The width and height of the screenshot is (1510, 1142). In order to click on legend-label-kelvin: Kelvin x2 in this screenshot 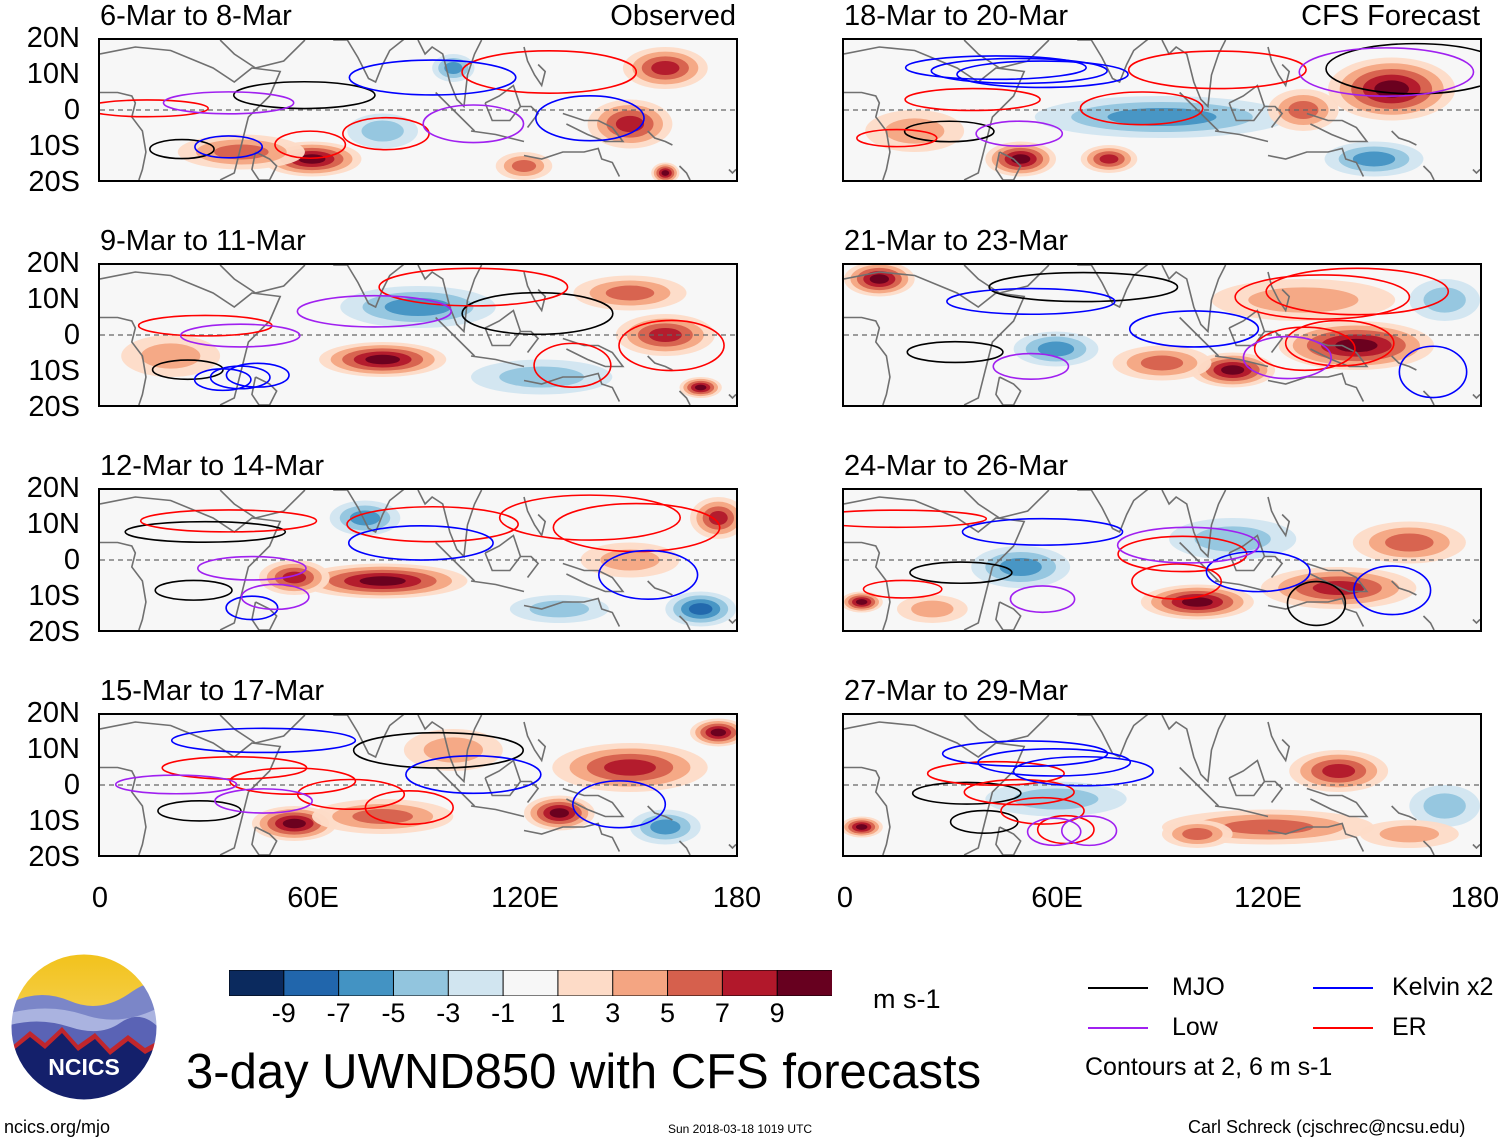, I will do `click(1443, 987)`.